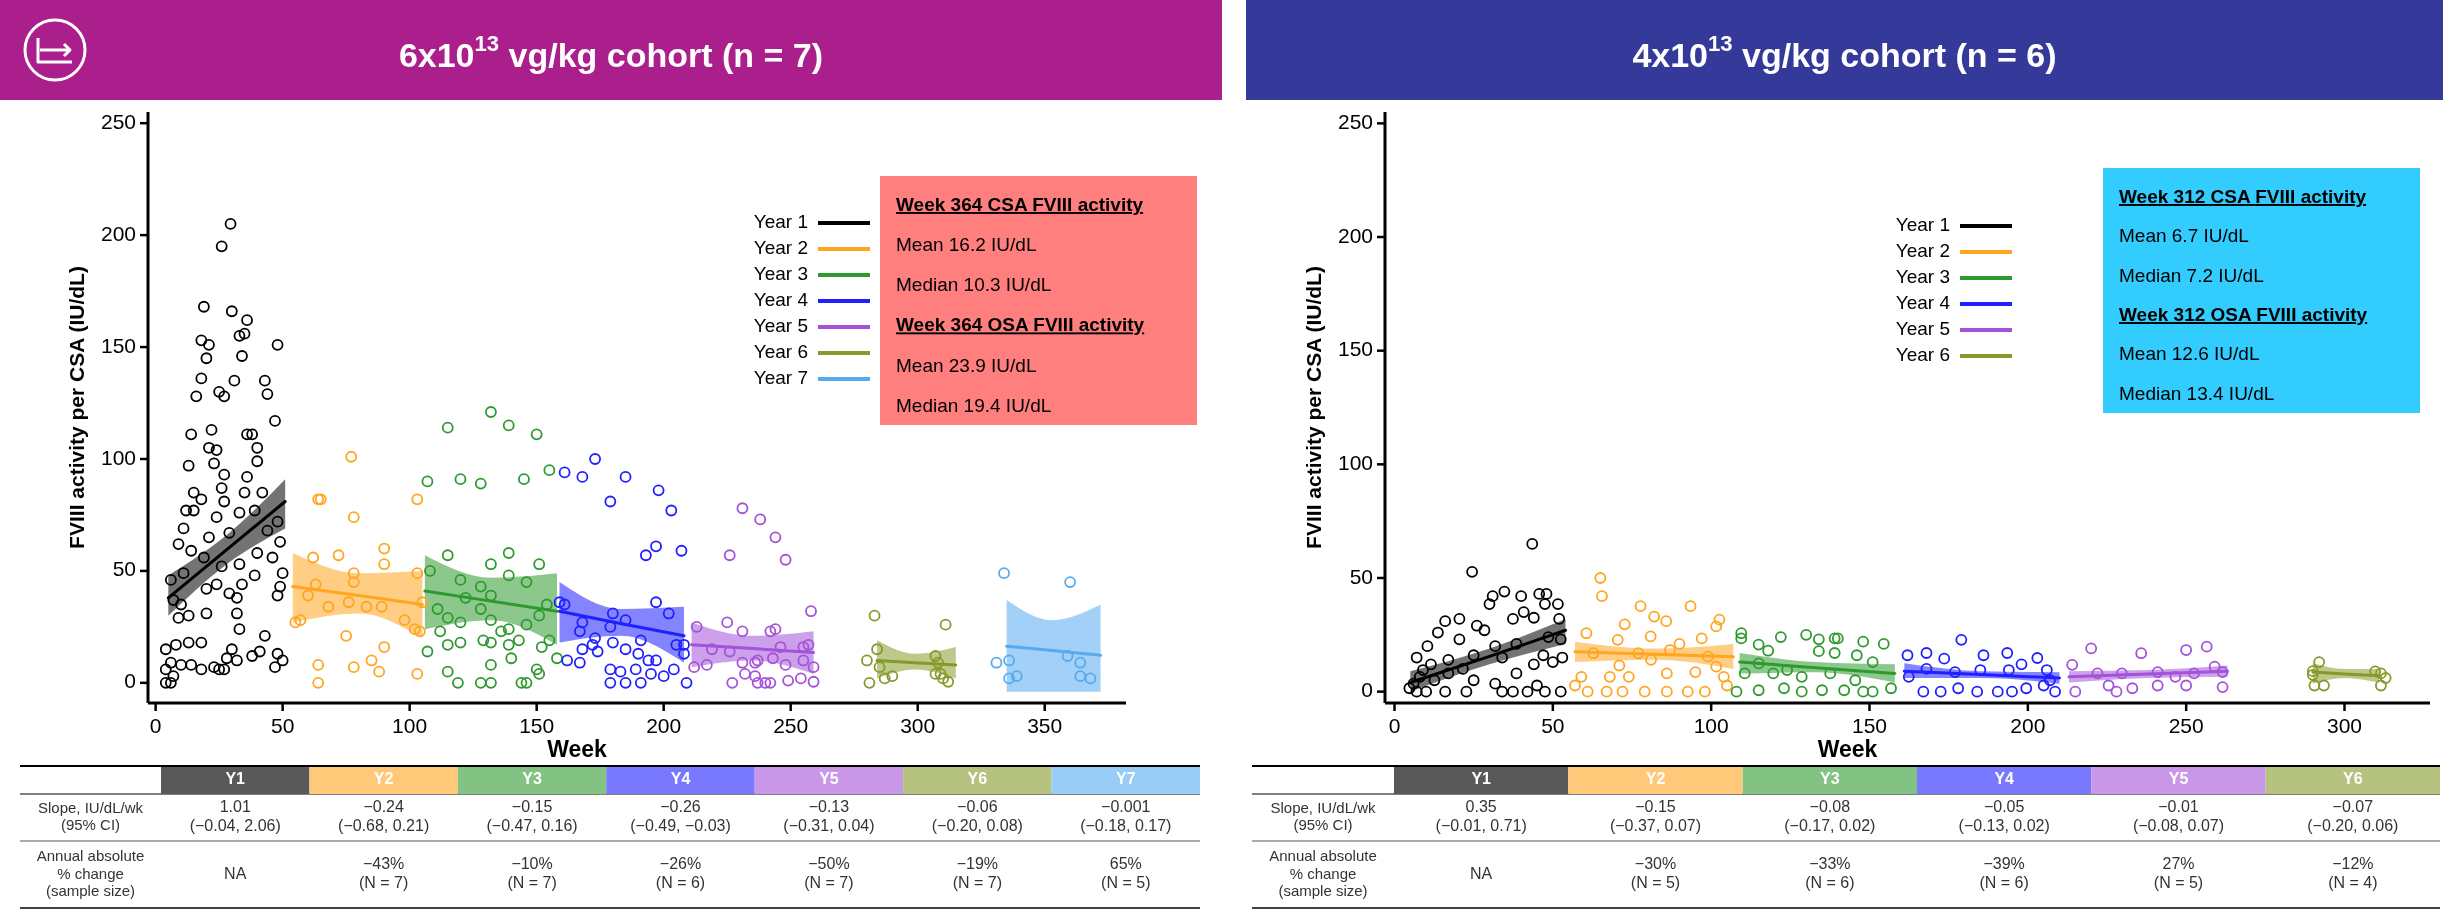 Image resolution: width=2443 pixels, height=912 pixels. I want to click on text: −26% (N = 6), so click(680, 873).